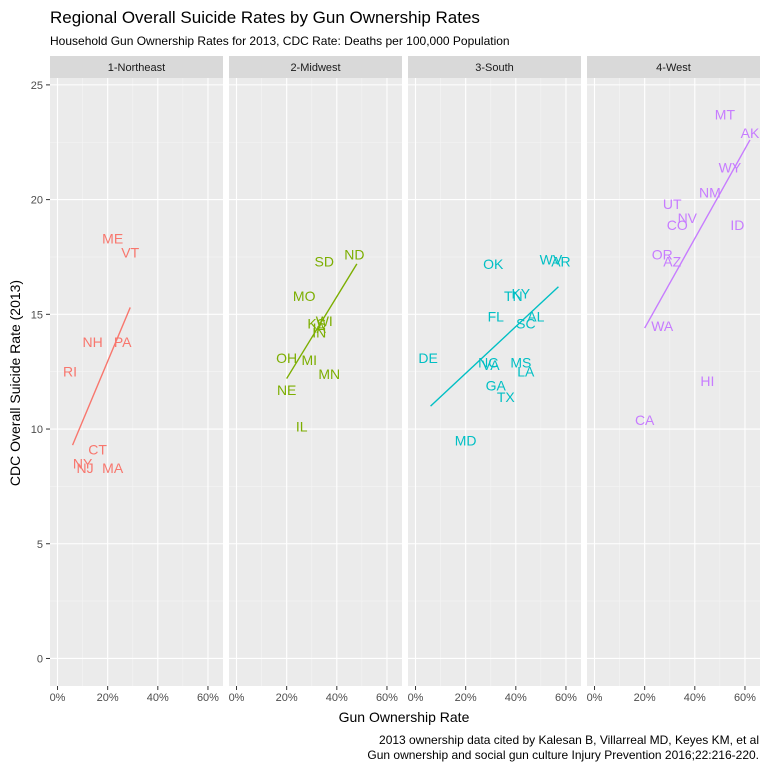 This screenshot has width=768, height=768. I want to click on state-point-label: SD, so click(324, 262).